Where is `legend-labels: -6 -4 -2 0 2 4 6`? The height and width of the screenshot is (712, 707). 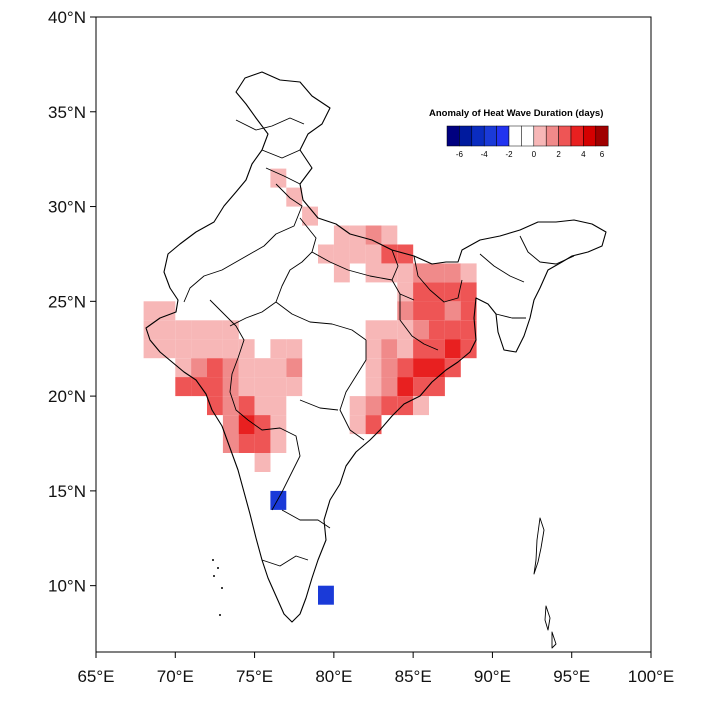
legend-labels: -6 -4 -2 0 2 4 6 is located at coordinates (530, 154).